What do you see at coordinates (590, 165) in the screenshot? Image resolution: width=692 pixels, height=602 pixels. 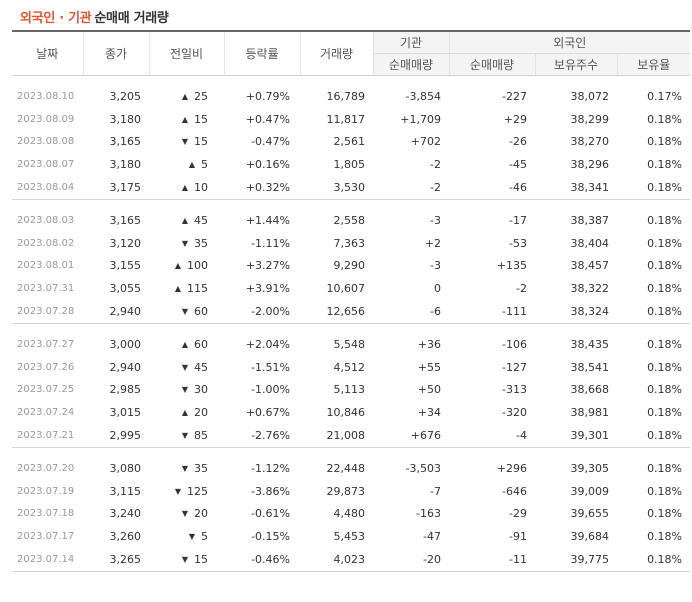 I see `cell-foreign-hold-value: 38,296` at bounding box center [590, 165].